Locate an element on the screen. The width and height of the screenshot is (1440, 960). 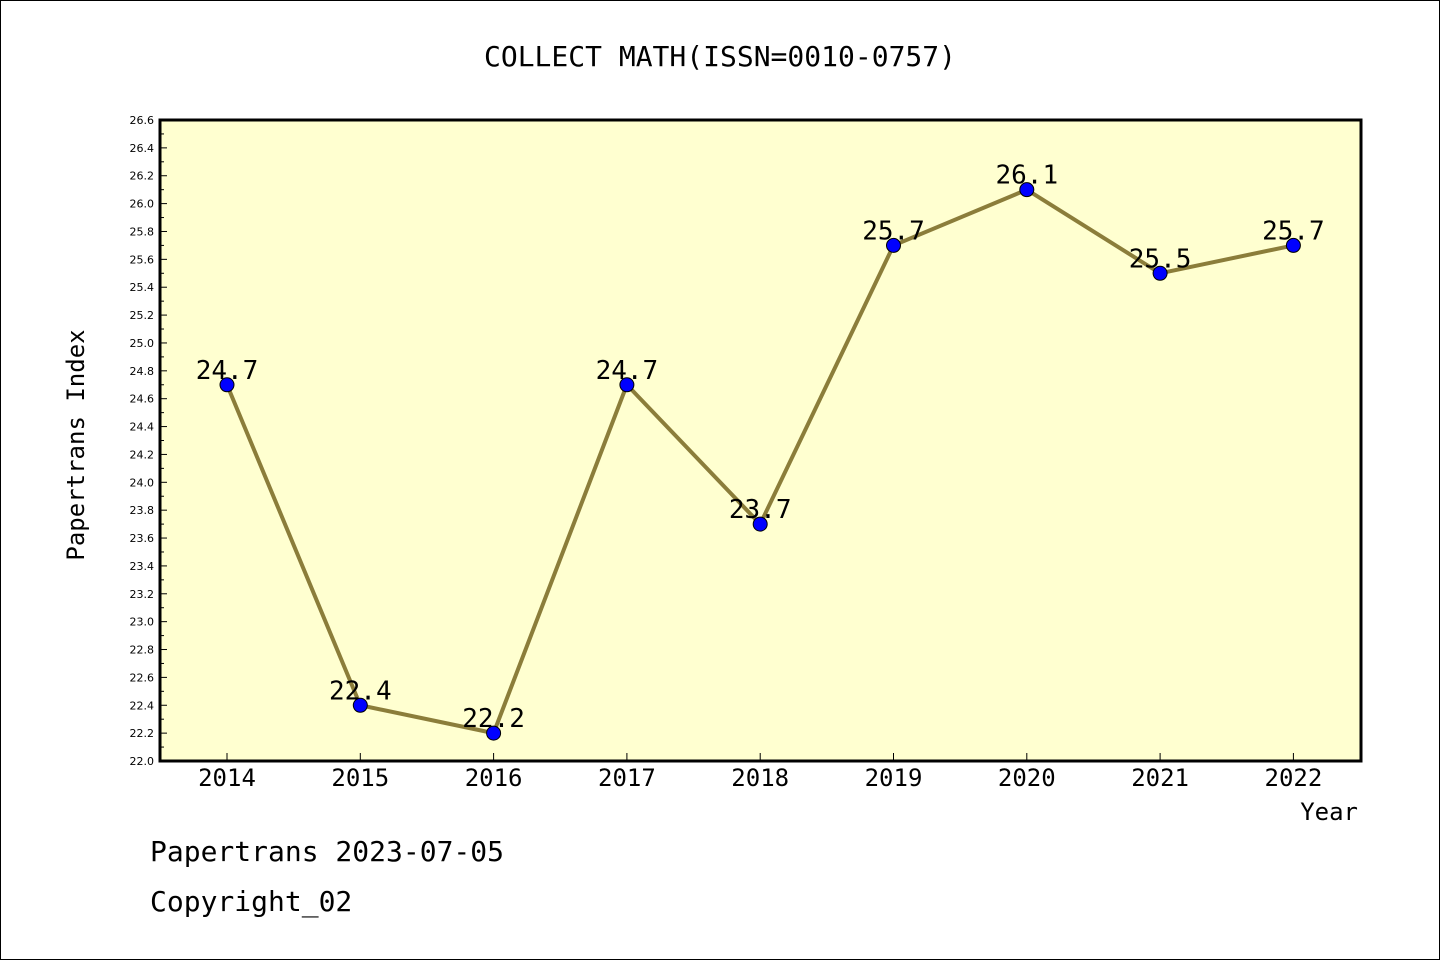
y-tick-label: 24.6 is located at coordinates (142, 399).